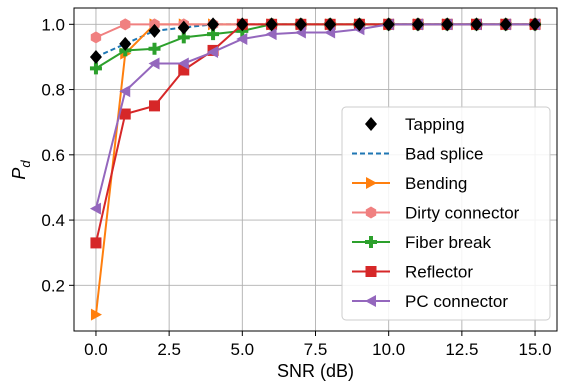 The height and width of the screenshot is (383, 563). What do you see at coordinates (462, 213) in the screenshot?
I see `legend-label: Dirty connector` at bounding box center [462, 213].